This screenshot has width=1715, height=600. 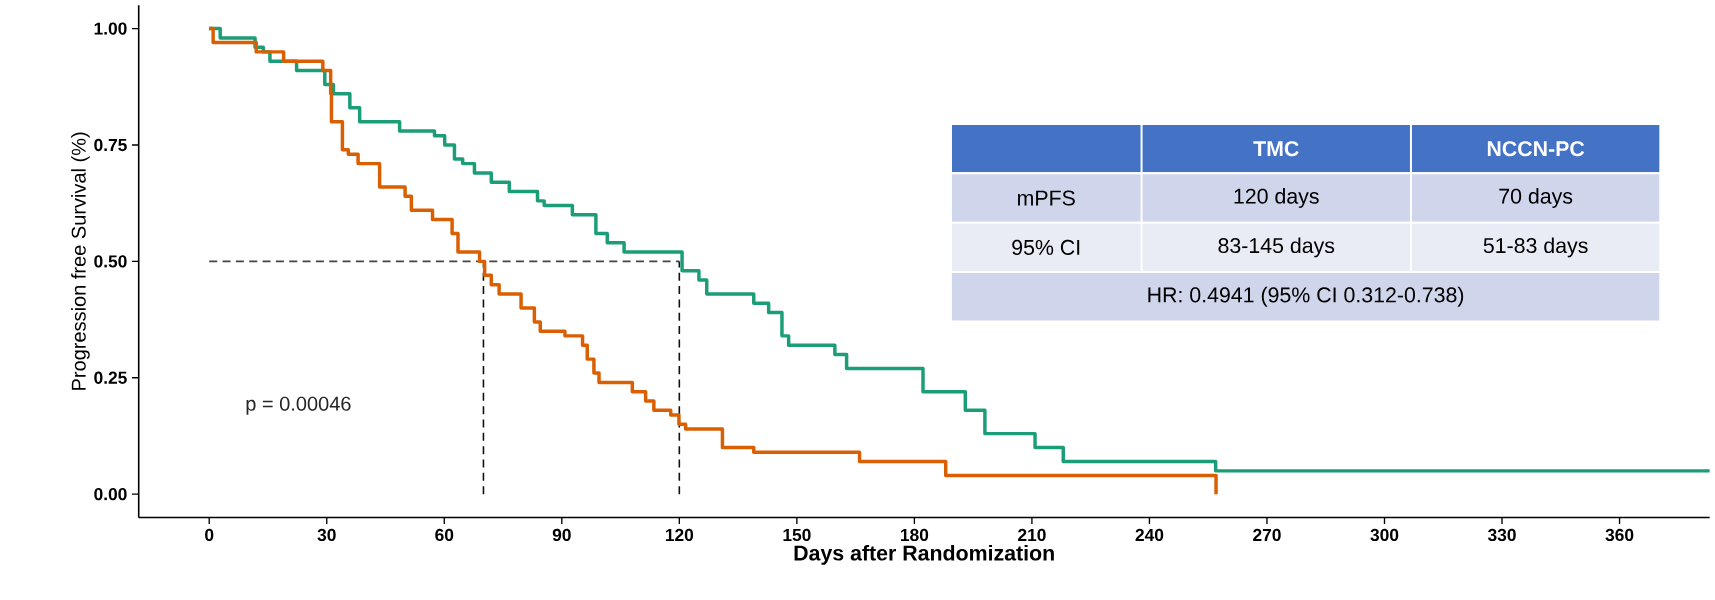 I want to click on y-tick-label: 0.00, so click(x=110, y=494).